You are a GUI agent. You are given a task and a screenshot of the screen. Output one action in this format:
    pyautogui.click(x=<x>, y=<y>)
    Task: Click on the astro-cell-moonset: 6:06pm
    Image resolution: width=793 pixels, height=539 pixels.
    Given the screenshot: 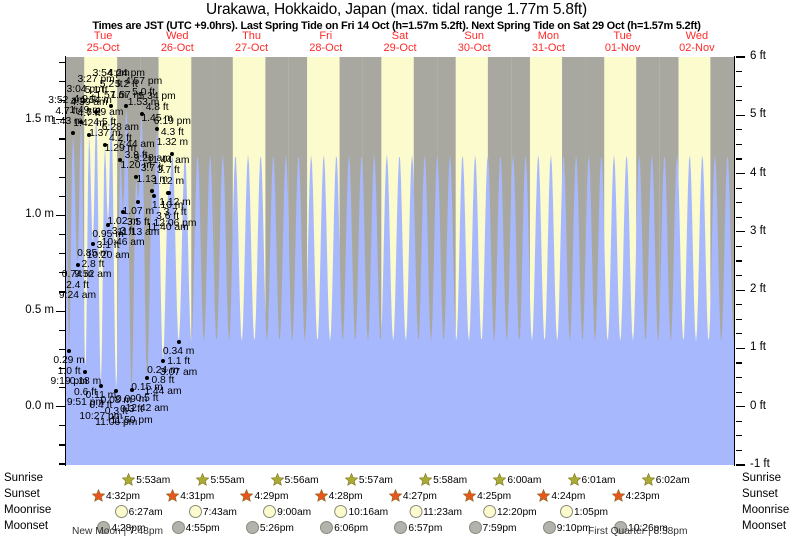 What is the action you would take?
    pyautogui.click(x=344, y=527)
    